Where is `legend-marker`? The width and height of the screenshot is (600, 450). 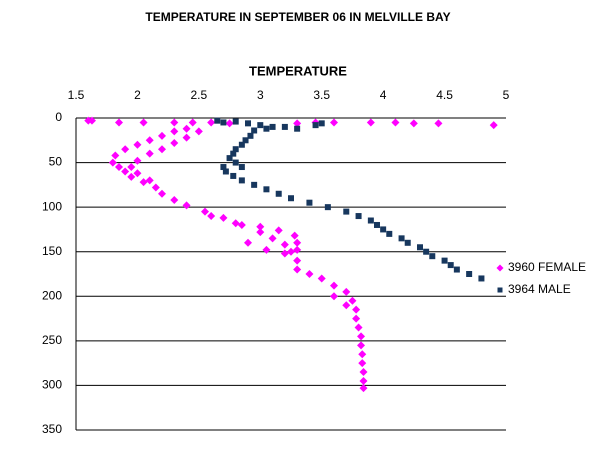
legend-marker is located at coordinates (500, 290).